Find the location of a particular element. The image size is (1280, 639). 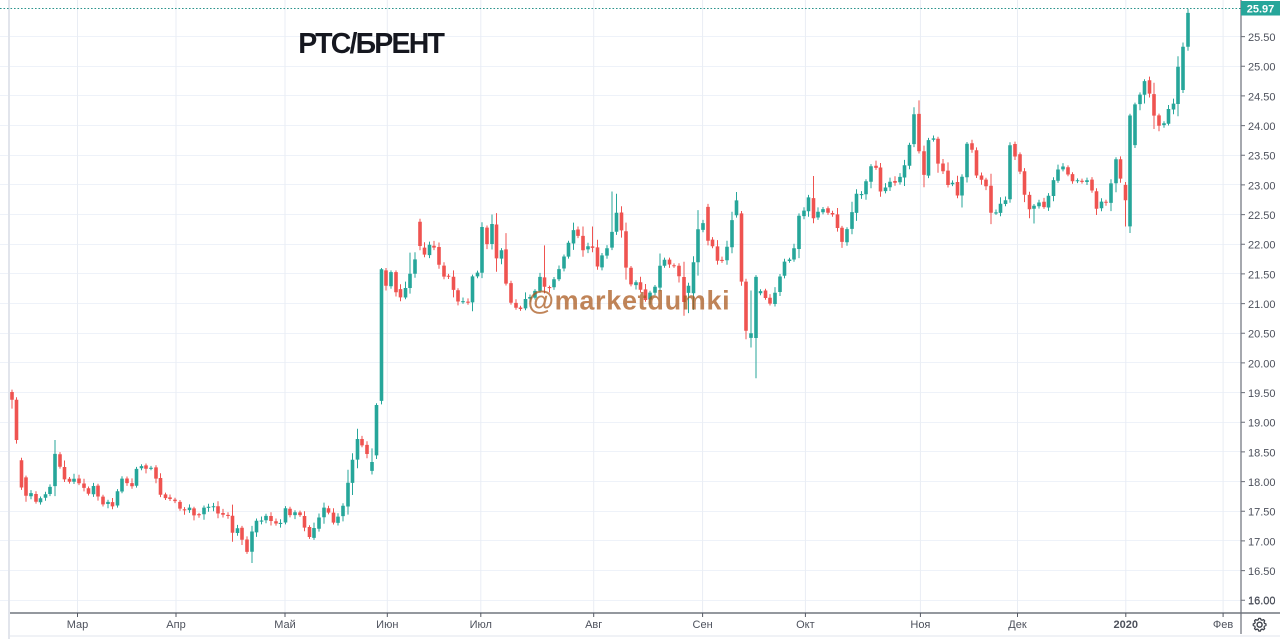

svg-text: 25.00 is located at coordinates (1262, 68).